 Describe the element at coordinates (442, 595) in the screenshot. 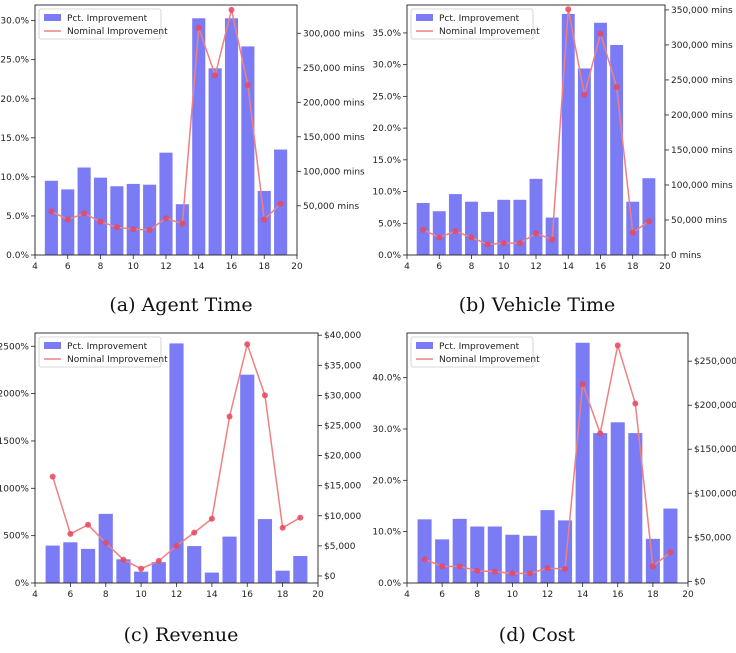

I see `x-tick-label: 6` at that location.